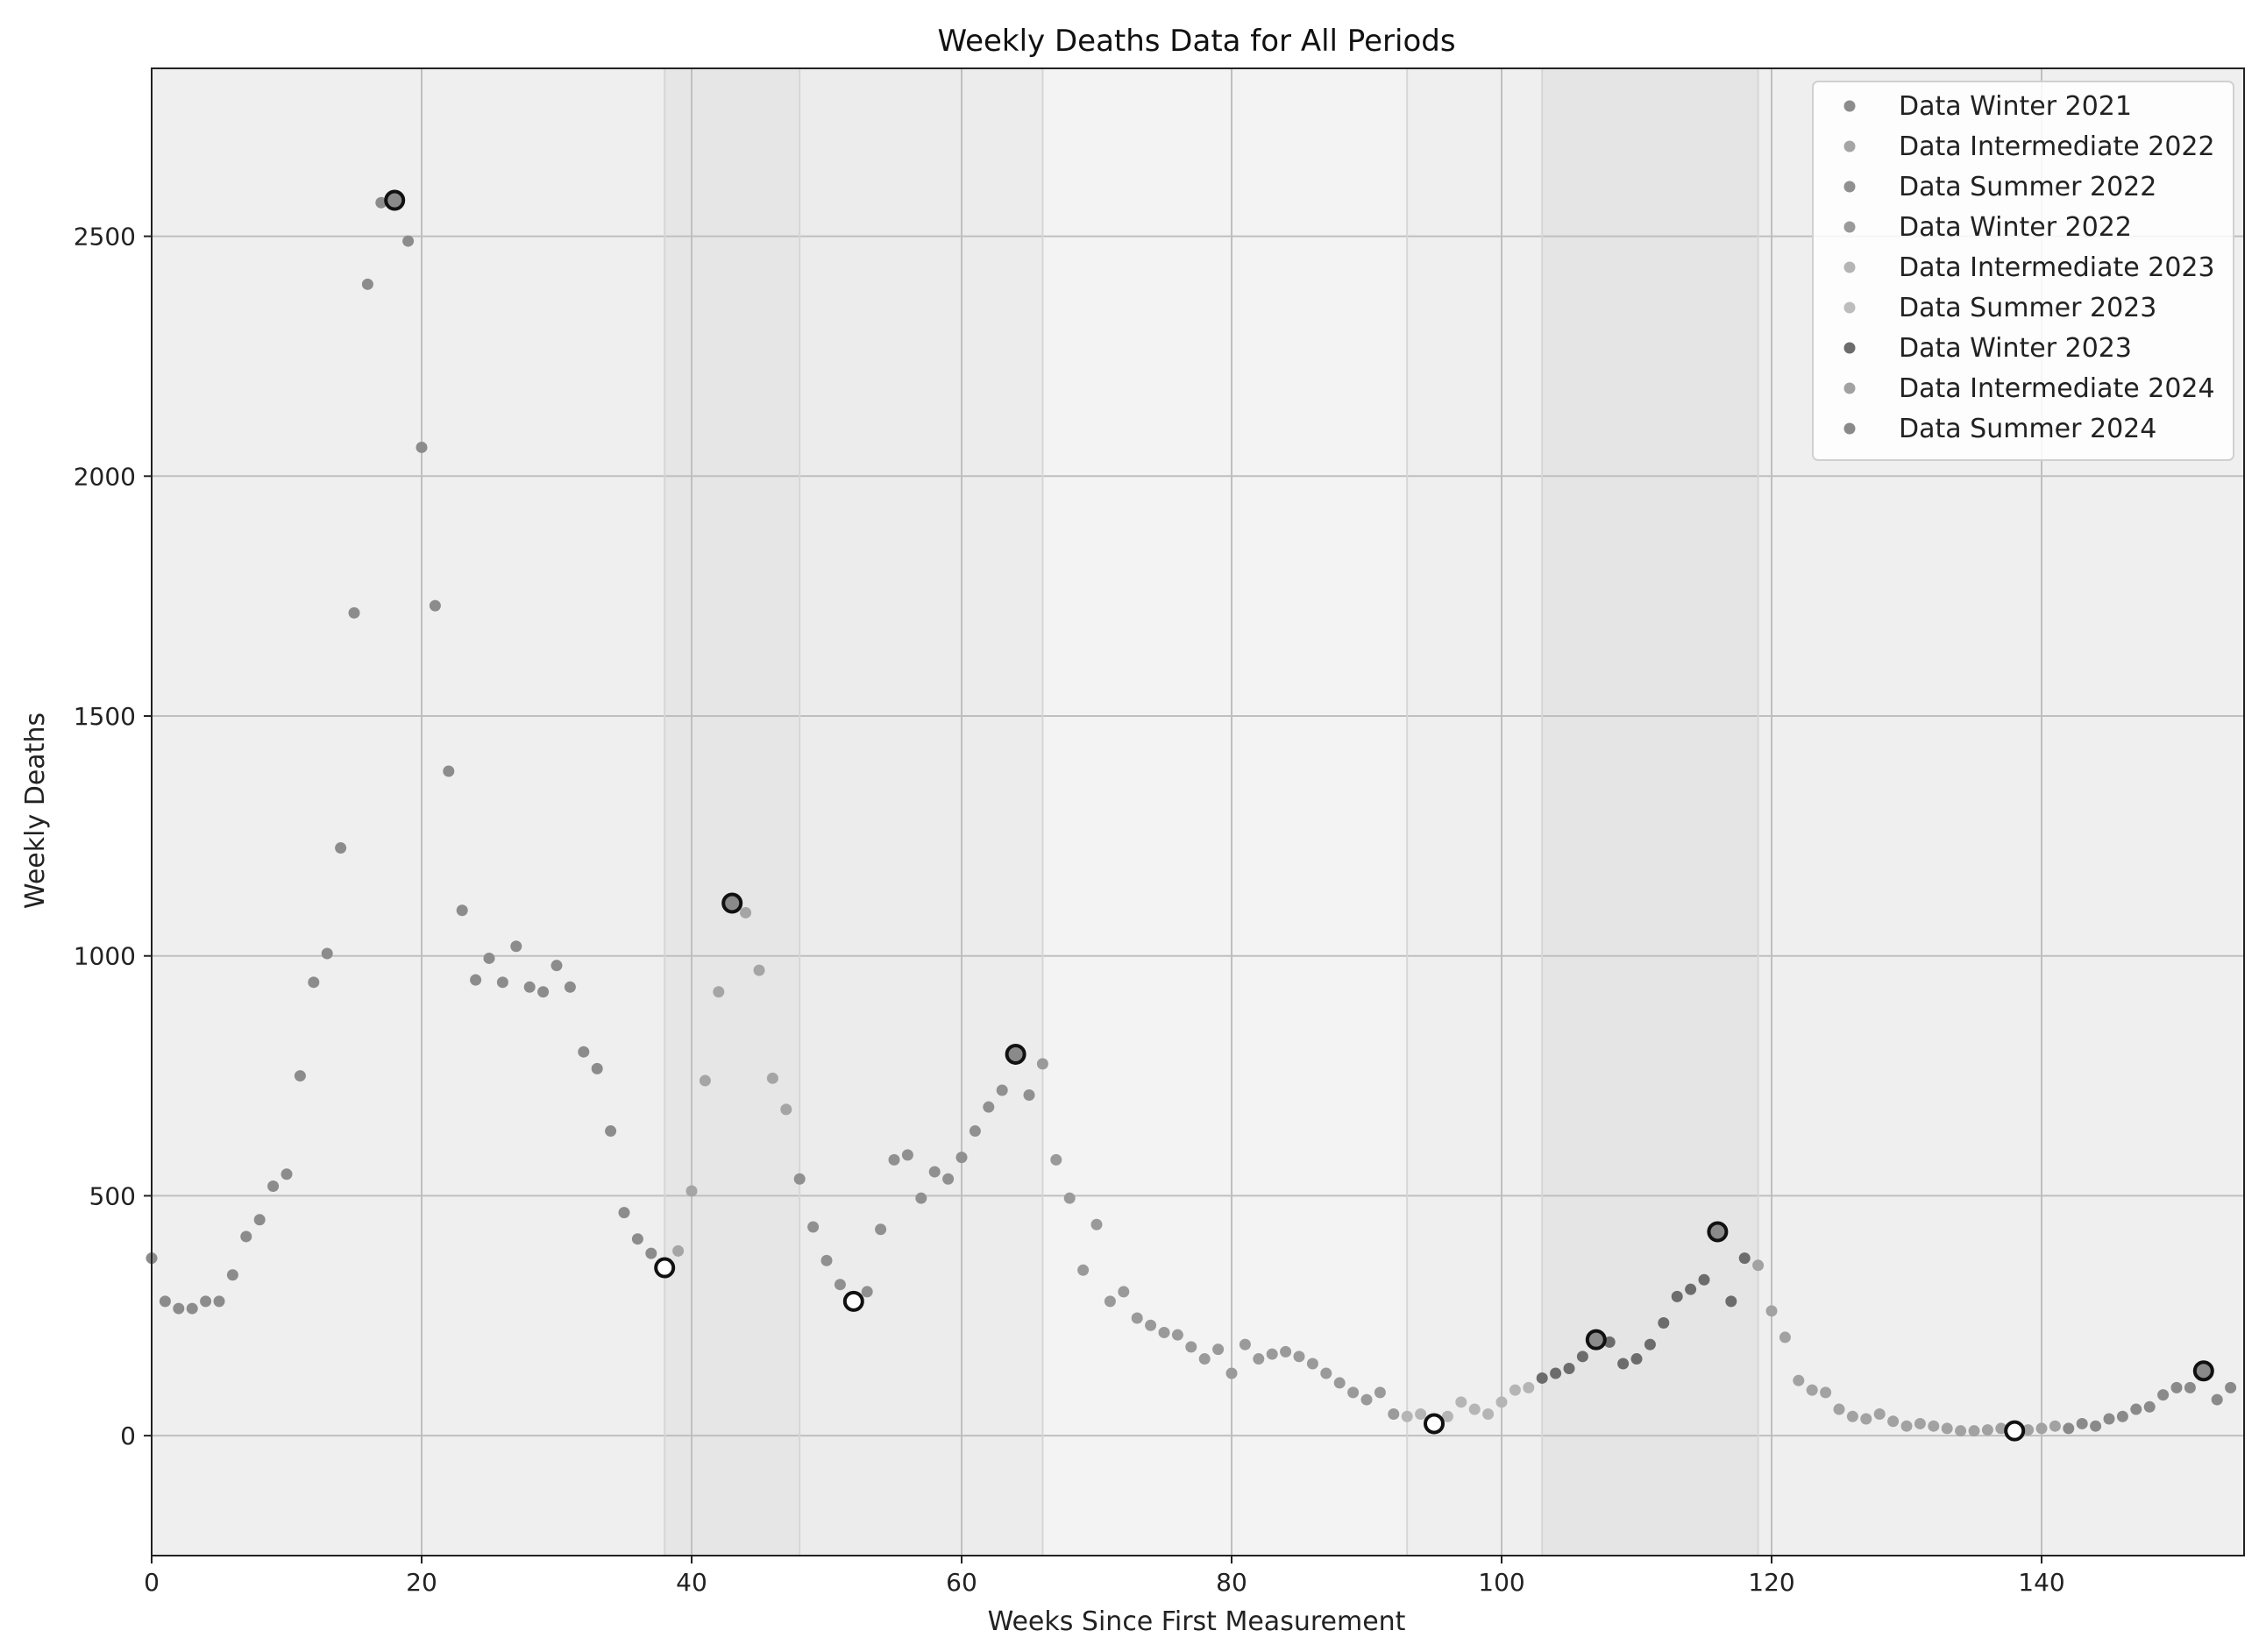 Image resolution: width=2266 pixels, height=1652 pixels. Describe the element at coordinates (2057, 388) in the screenshot. I see `legend-label: Data Intermediate 2024` at that location.